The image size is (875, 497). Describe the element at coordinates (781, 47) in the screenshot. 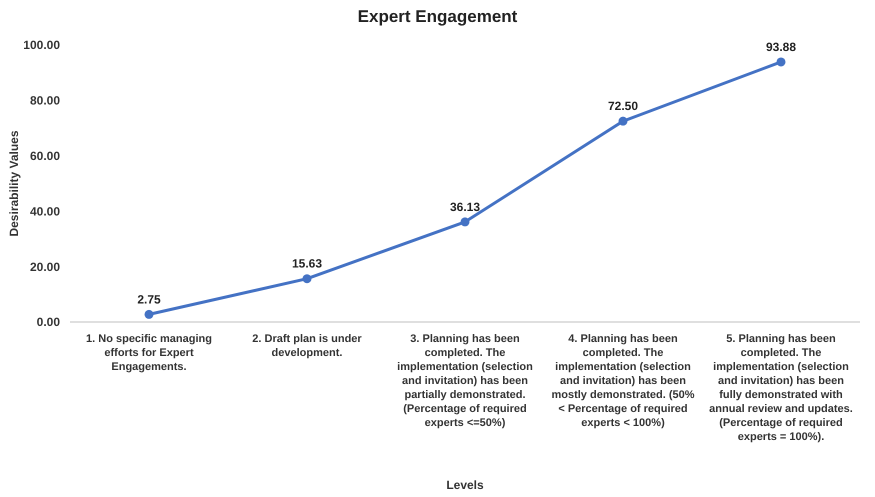

I see `data-label: 93.88` at that location.